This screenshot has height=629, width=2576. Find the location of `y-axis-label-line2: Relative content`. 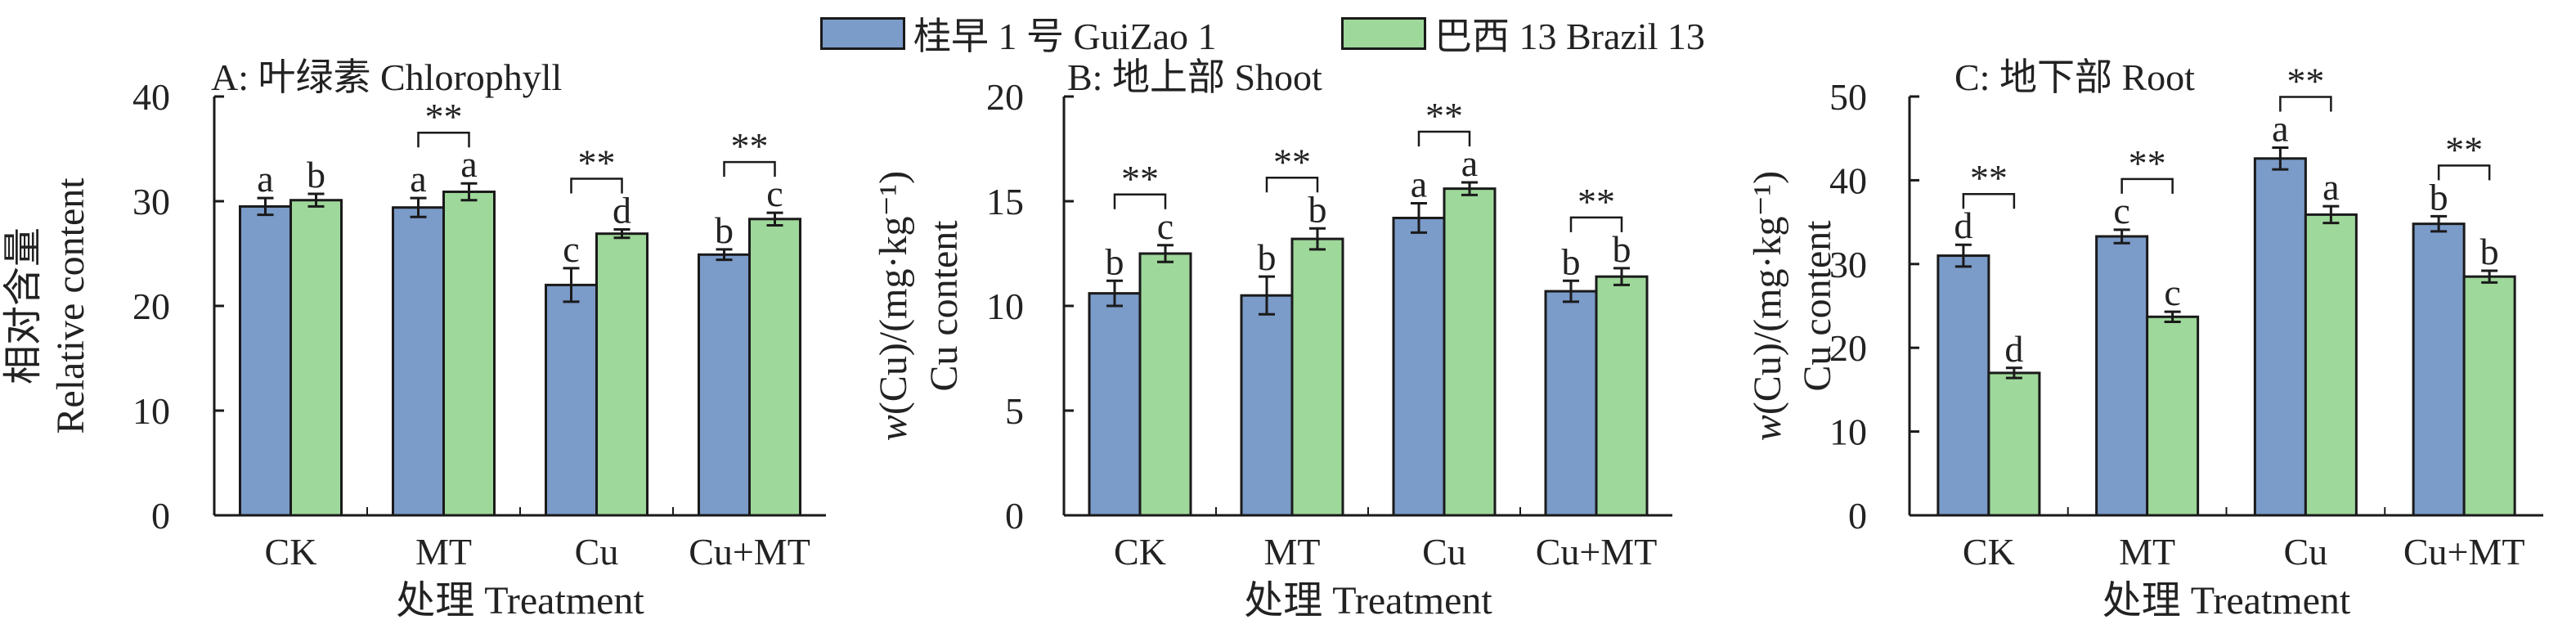

y-axis-label-line2: Relative content is located at coordinates (70, 305).